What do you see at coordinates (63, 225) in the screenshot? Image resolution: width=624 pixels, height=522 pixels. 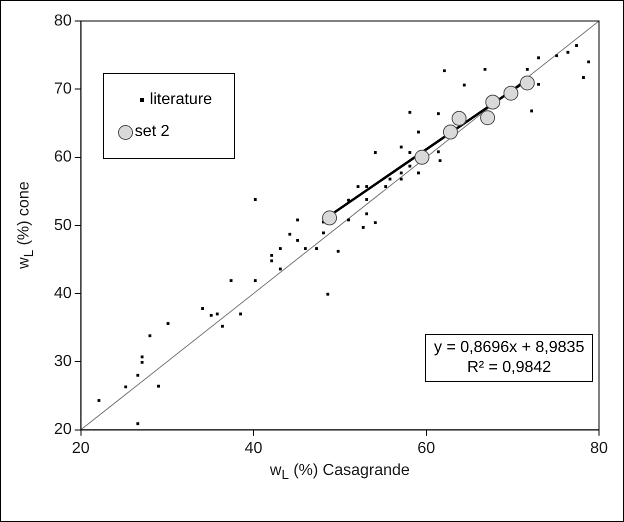 I see `y-tick-label: 50` at bounding box center [63, 225].